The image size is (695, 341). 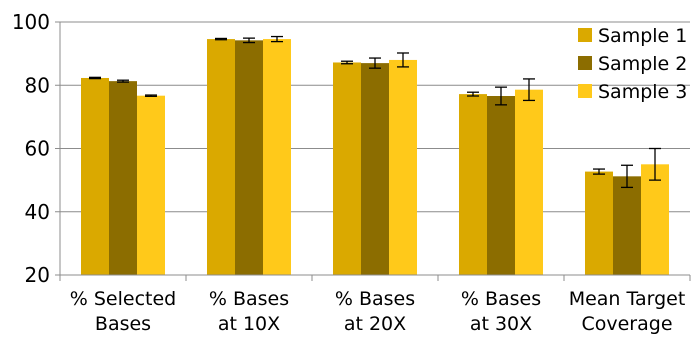 I want to click on legend-item-3: Sample 3, so click(x=632, y=92).